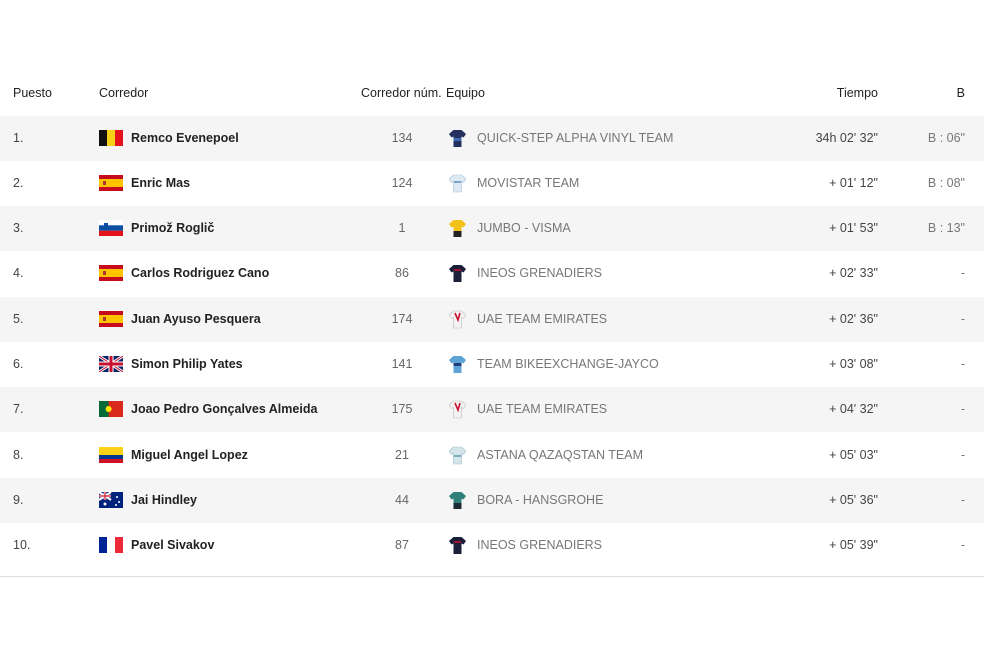  What do you see at coordinates (173, 228) in the screenshot?
I see `rider-name: Primož Roglič` at bounding box center [173, 228].